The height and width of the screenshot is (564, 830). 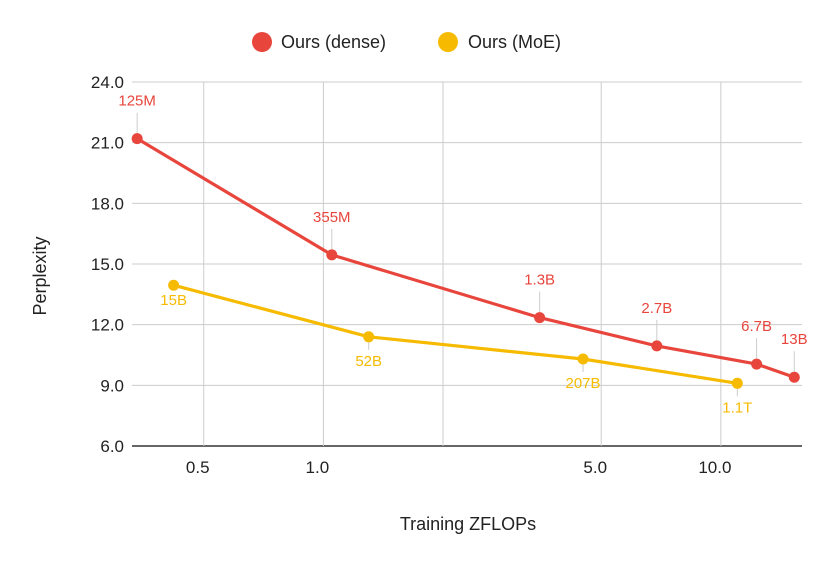 What do you see at coordinates (333, 42) in the screenshot?
I see `legend-label: Ours (dense)` at bounding box center [333, 42].